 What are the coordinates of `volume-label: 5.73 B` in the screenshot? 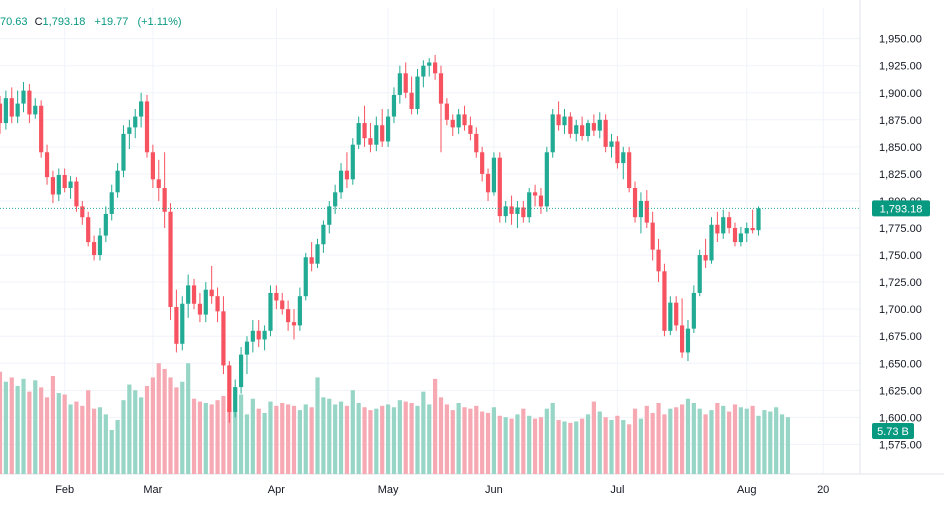 It's located at (893, 432).